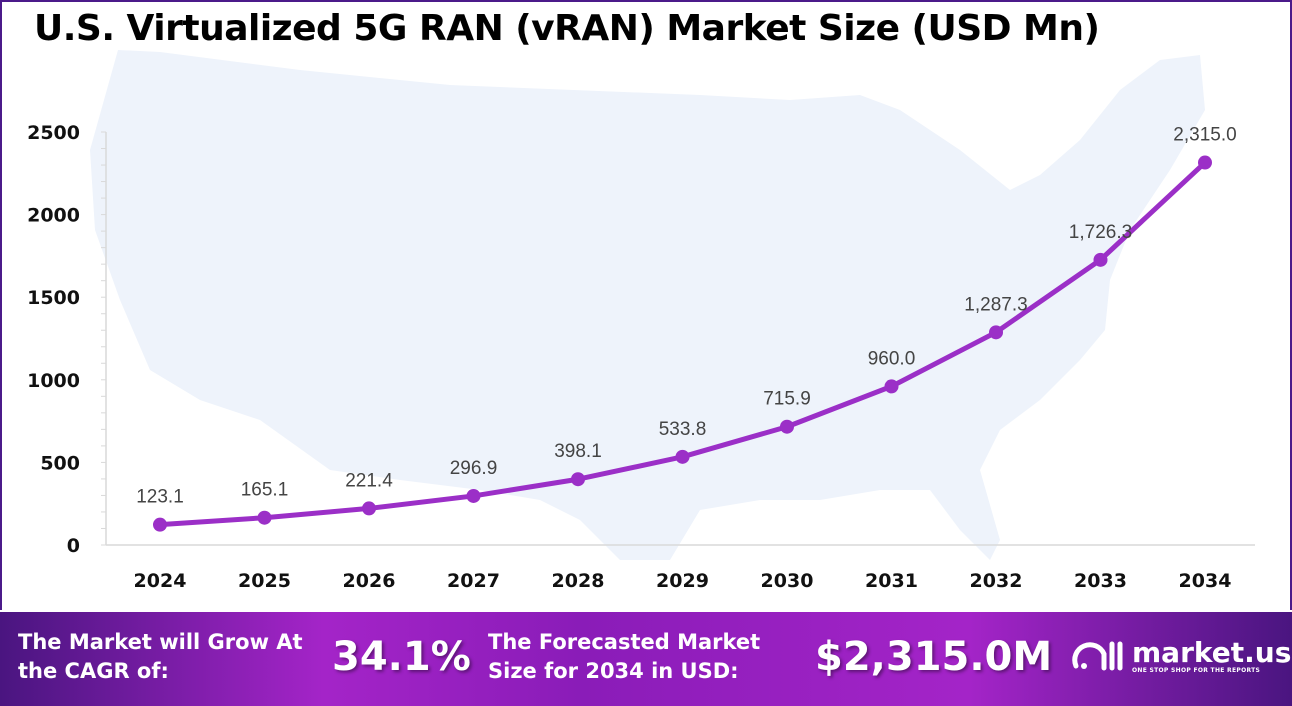 The width and height of the screenshot is (1292, 706). What do you see at coordinates (160, 581) in the screenshot?
I see `x-tick-label: 2024` at bounding box center [160, 581].